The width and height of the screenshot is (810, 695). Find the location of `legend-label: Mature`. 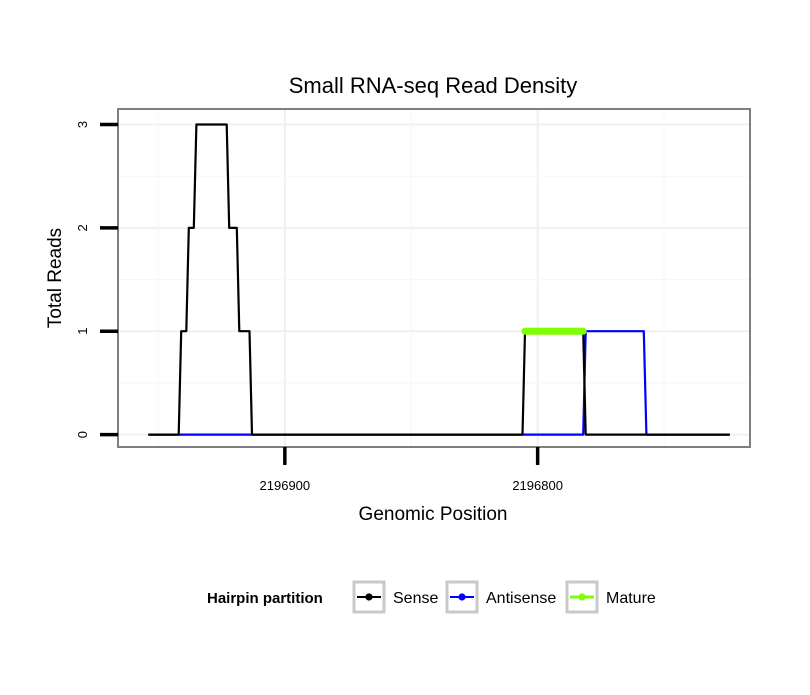

legend-label: Mature is located at coordinates (631, 598).